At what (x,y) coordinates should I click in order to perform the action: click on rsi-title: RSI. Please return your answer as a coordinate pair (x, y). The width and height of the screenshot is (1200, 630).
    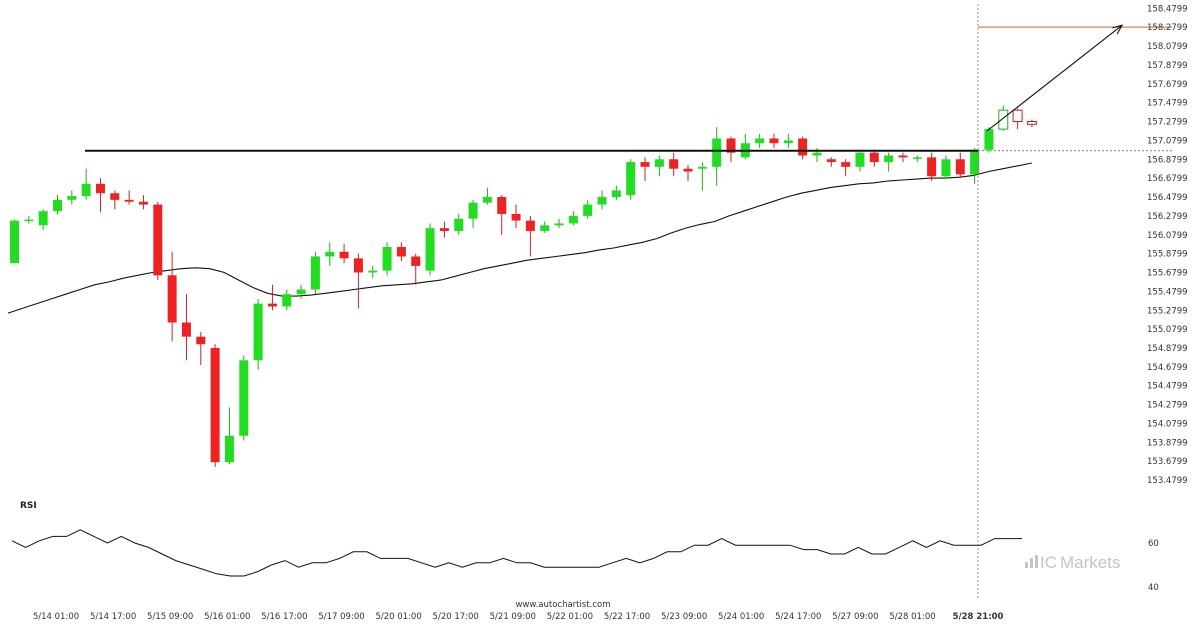
    Looking at the image, I should click on (28, 506).